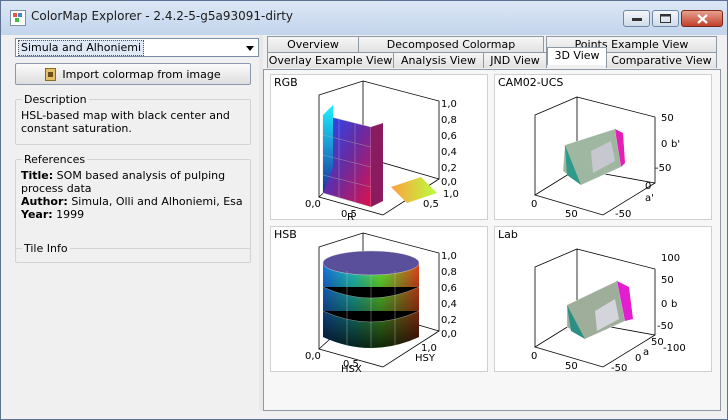 The image size is (728, 420). What do you see at coordinates (674, 348) in the screenshot?
I see `lab-z-tick-5: -100` at bounding box center [674, 348].